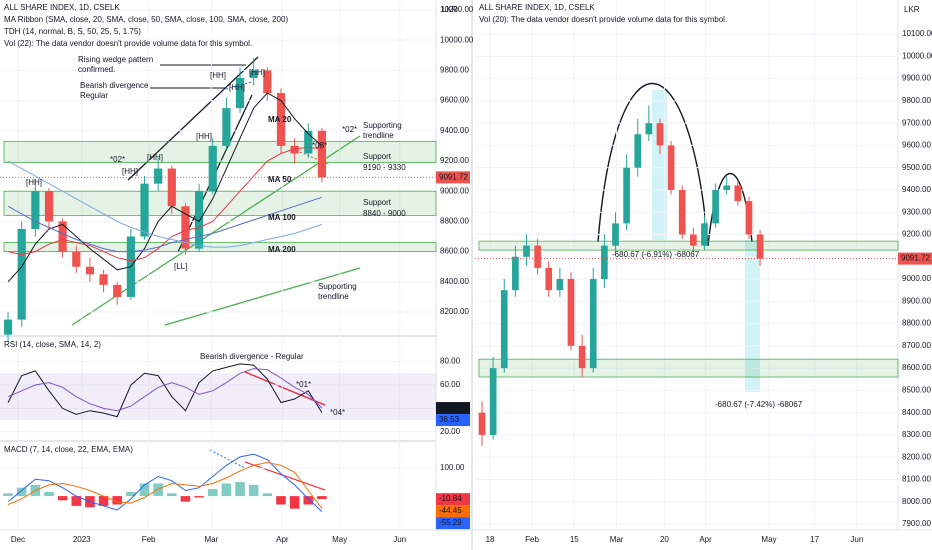 The width and height of the screenshot is (932, 550). I want to click on annotation: 8840 - 9000, so click(384, 213).